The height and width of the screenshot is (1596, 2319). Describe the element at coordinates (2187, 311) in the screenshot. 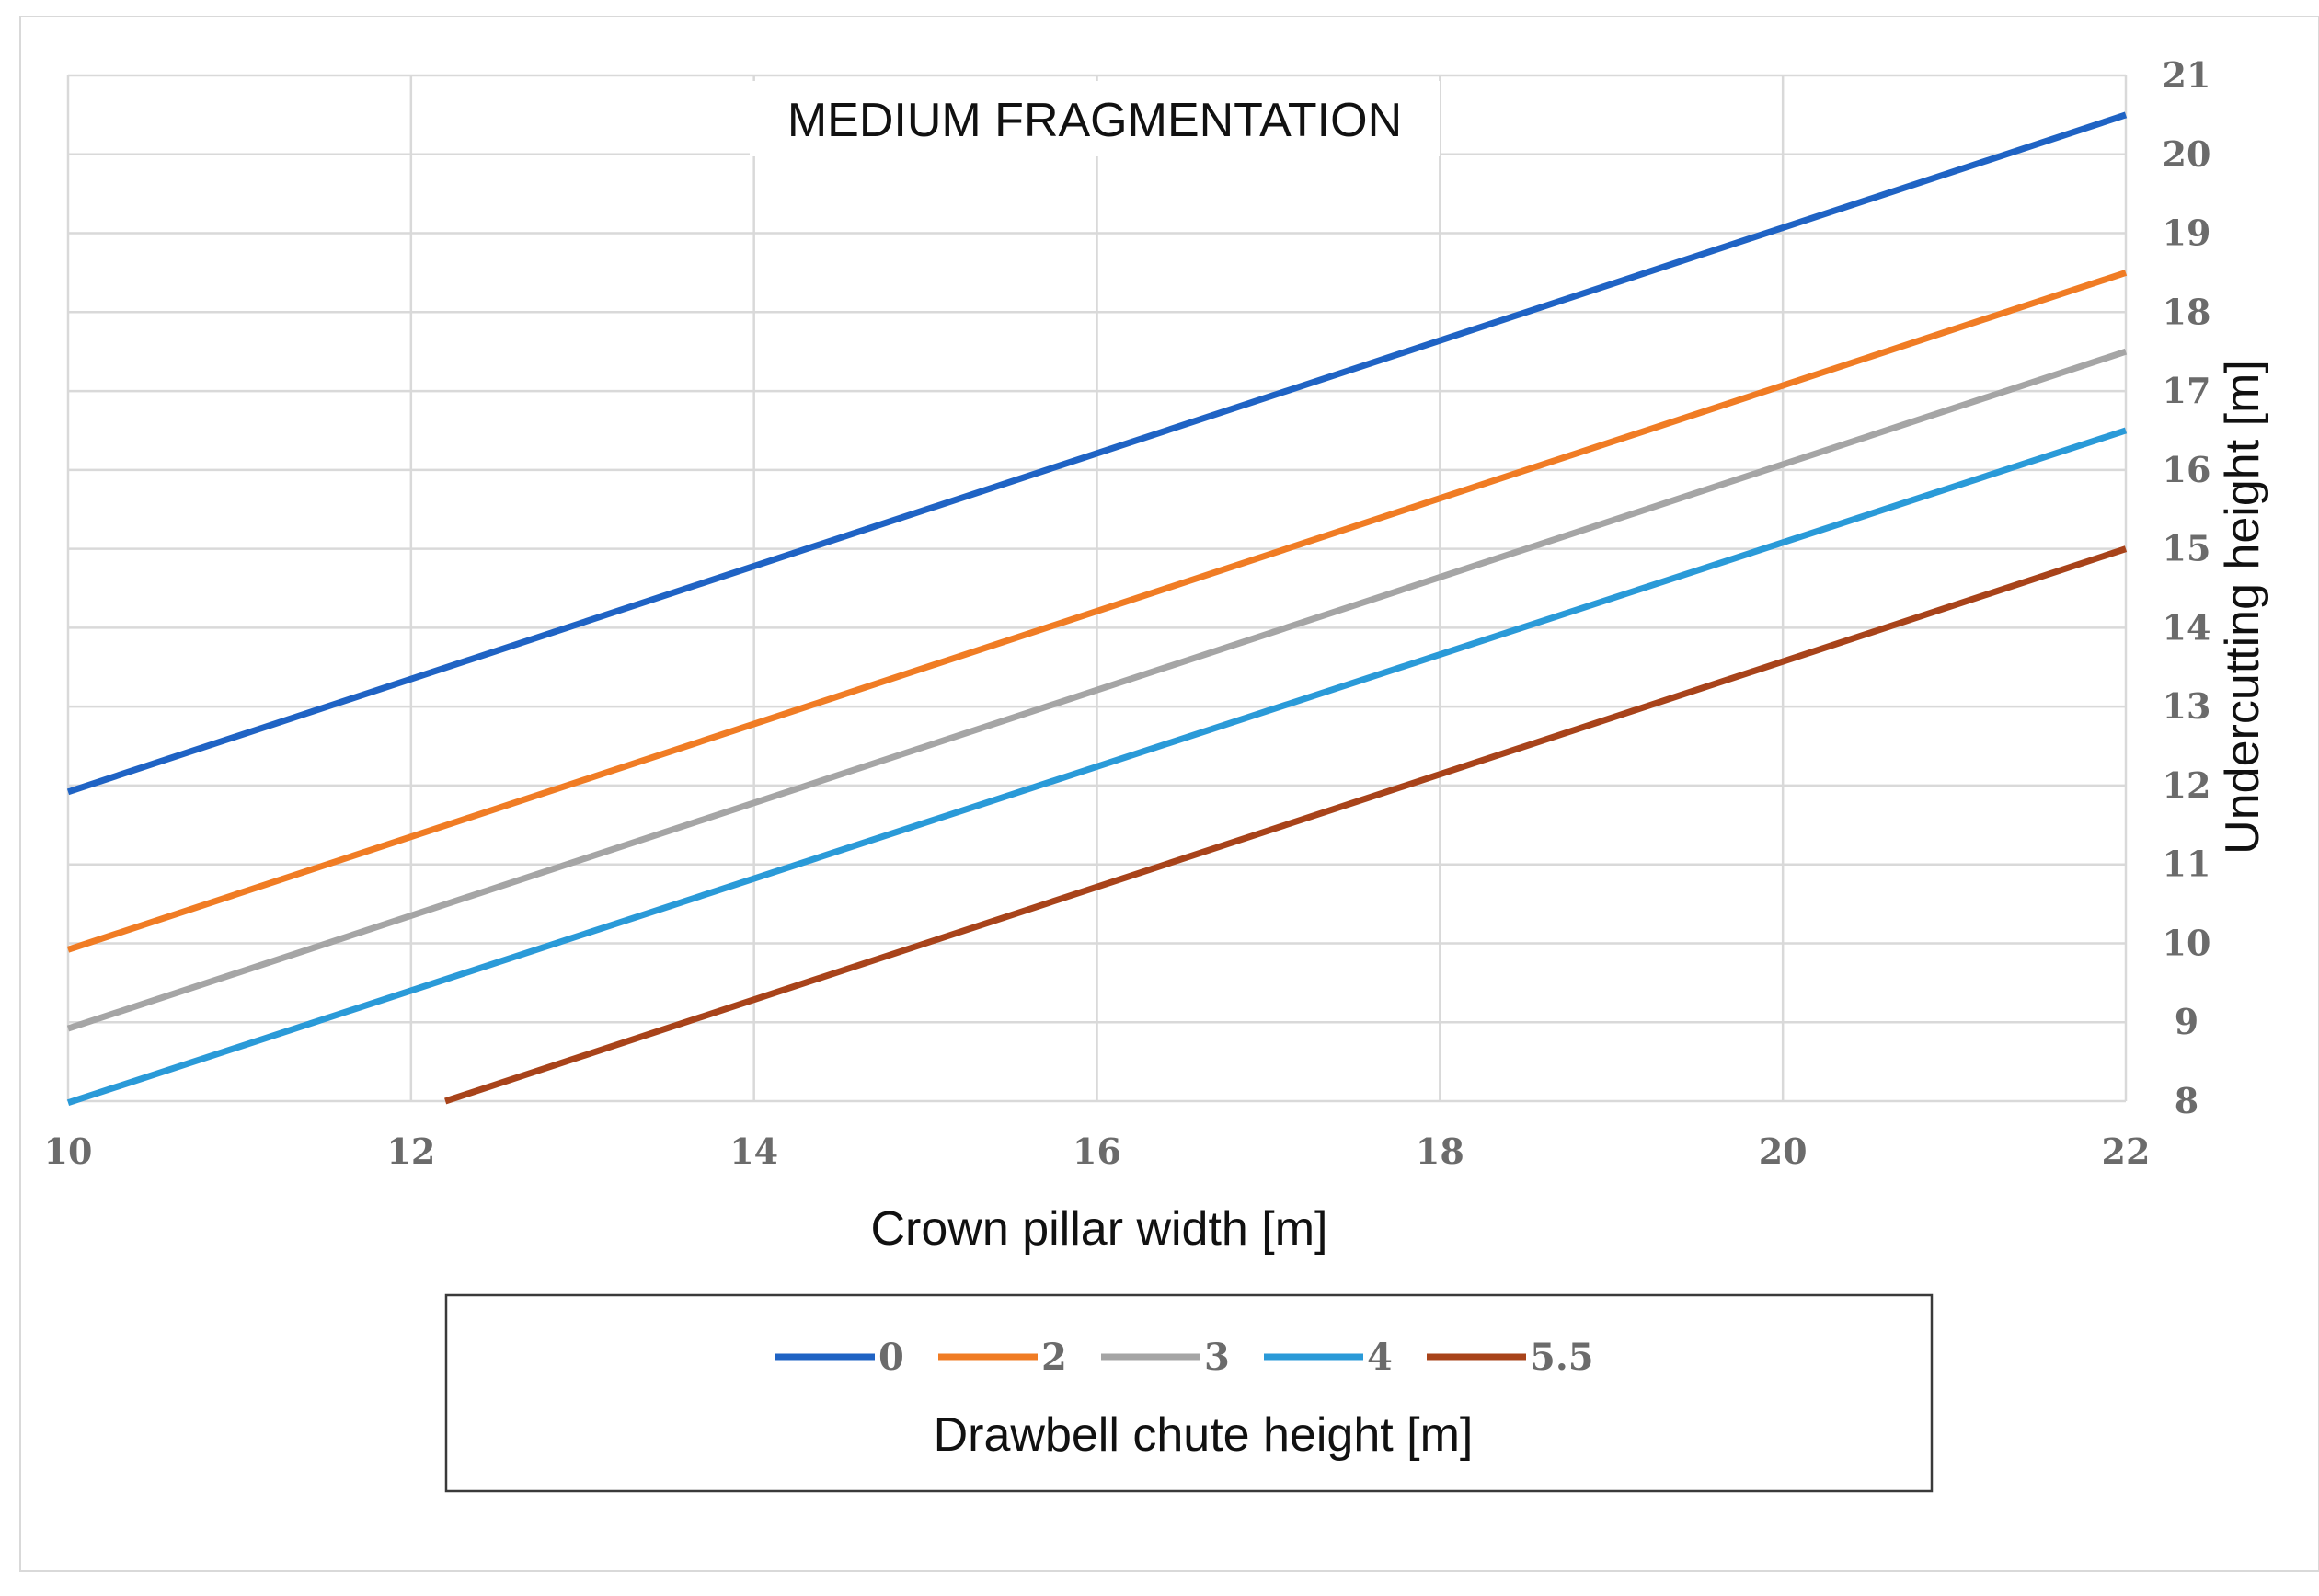

I see `y-tick-label-10: 18` at that location.